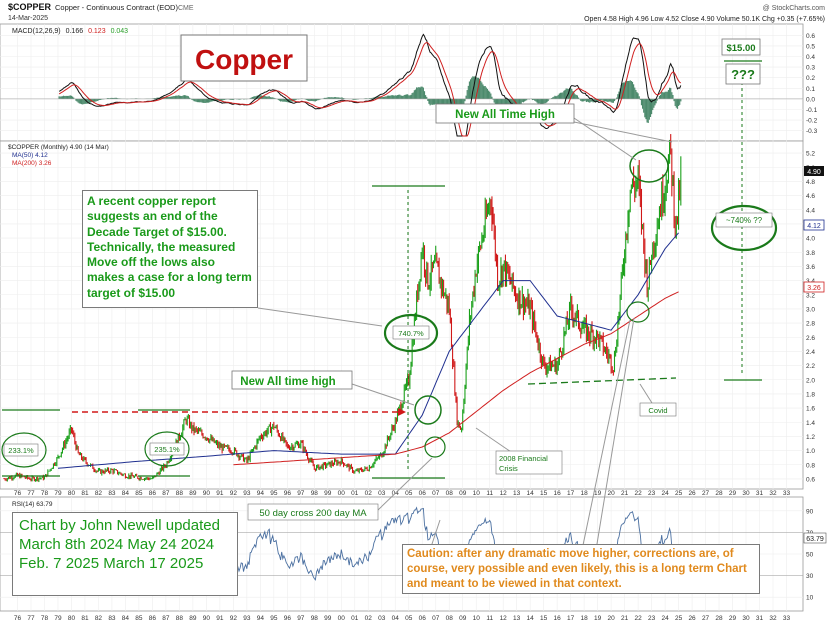 The image size is (832, 625). What do you see at coordinates (810, 239) in the screenshot?
I see `price-tick-label: 4.0` at bounding box center [810, 239].